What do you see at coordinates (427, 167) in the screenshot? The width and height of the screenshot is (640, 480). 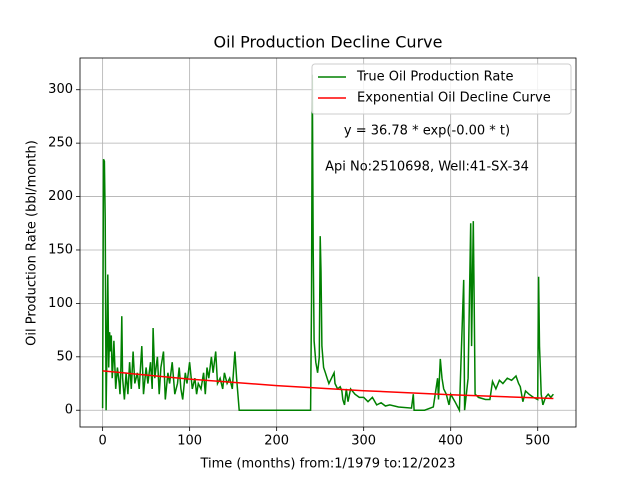 I see `annotation: Api No:2510698, Well:41-SX-34` at bounding box center [427, 167].